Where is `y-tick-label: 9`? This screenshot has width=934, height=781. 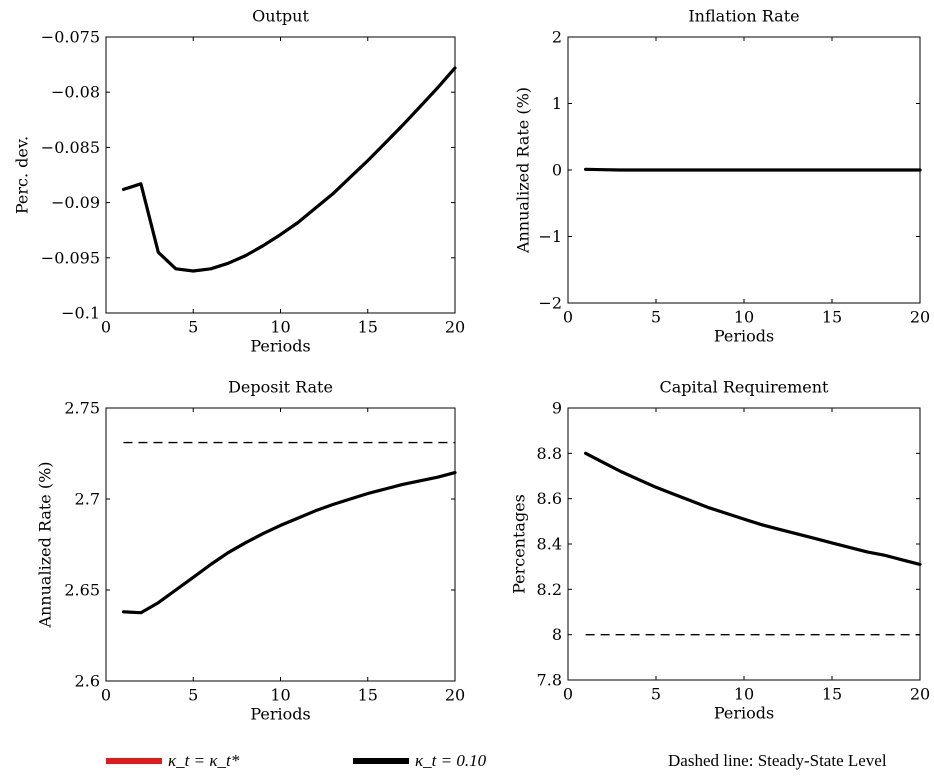
y-tick-label: 9 is located at coordinates (557, 408).